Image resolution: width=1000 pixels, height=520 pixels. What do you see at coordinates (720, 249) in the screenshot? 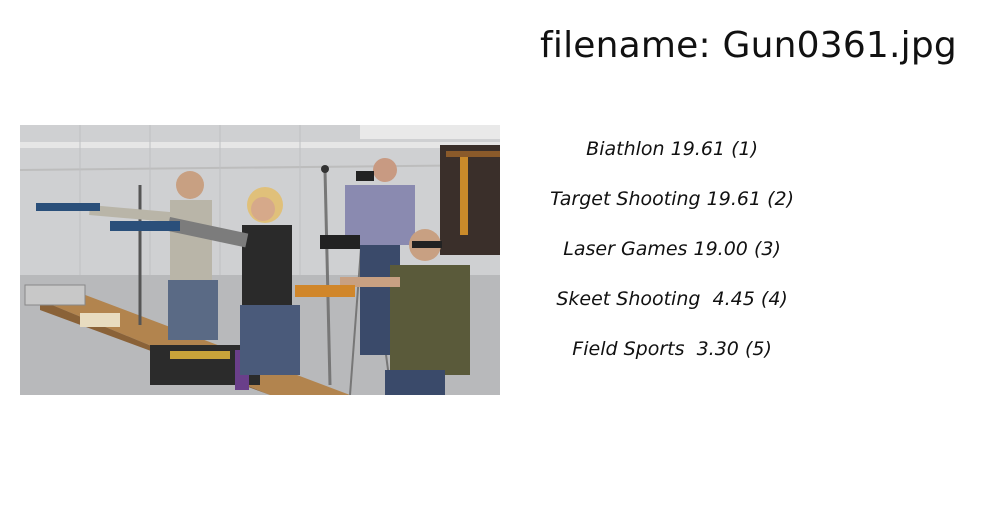
I see `prediction-score: 19.00` at bounding box center [720, 249].